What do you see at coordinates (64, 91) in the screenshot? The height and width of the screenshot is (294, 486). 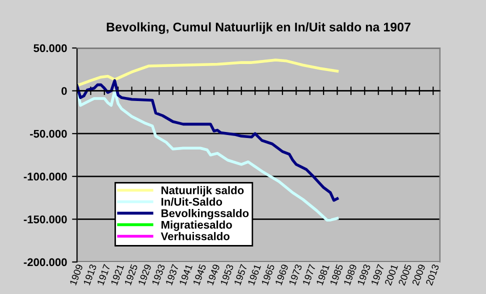 I see `y-tick-label: 0` at bounding box center [64, 91].